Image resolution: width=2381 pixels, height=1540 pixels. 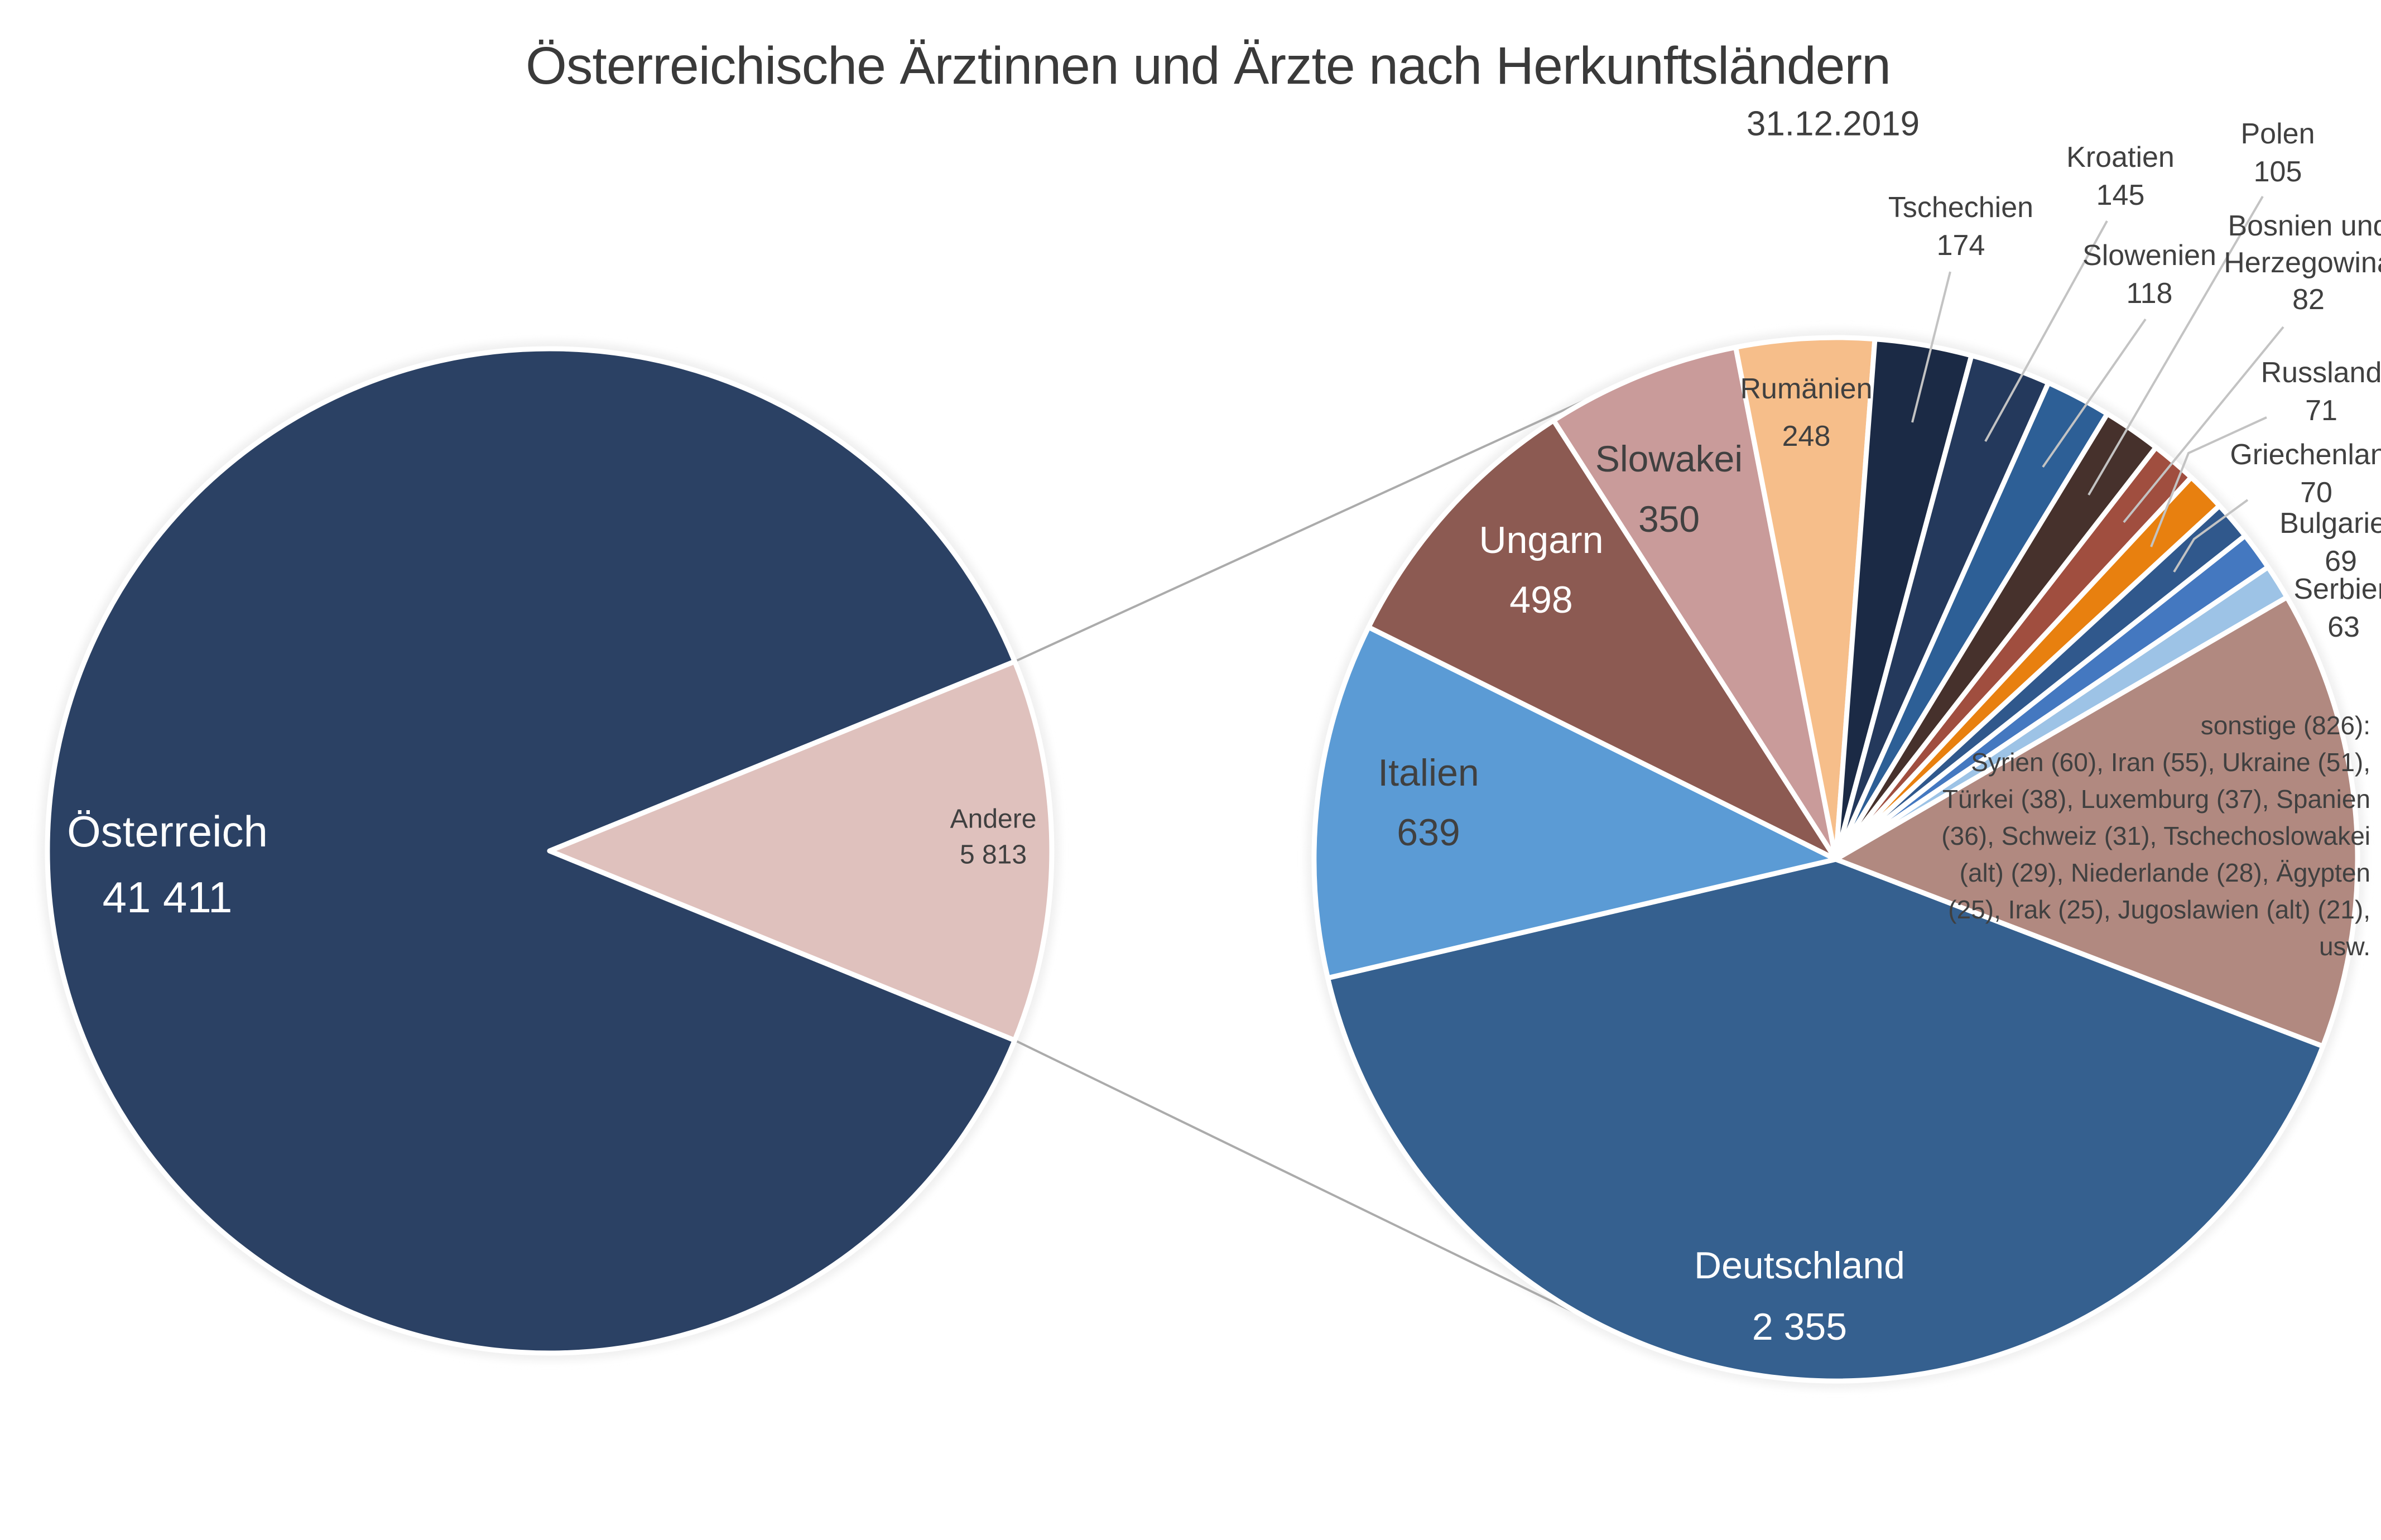 What do you see at coordinates (1807, 437) in the screenshot?
I see `slice-label-rumaenien-line2: 248` at bounding box center [1807, 437].